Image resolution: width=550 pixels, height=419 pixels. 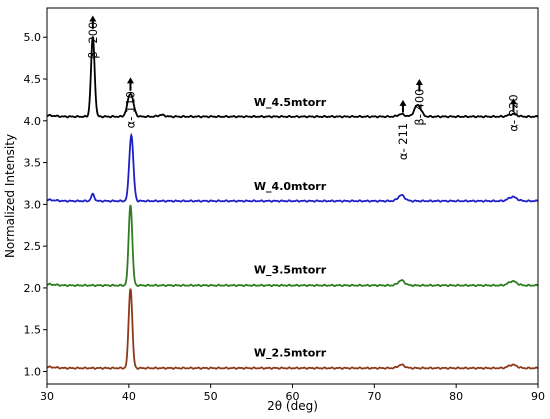 I want to click on x-axis: 30 40 50 60 70 80 90, so click(x=292, y=393).